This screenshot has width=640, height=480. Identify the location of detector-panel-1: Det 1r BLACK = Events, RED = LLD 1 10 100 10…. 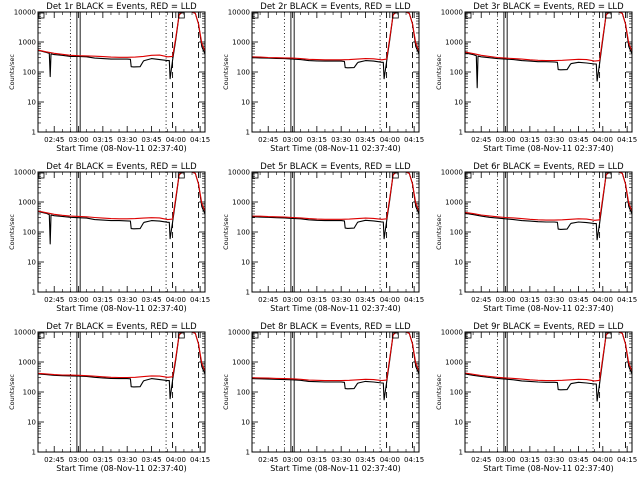
(109, 77).